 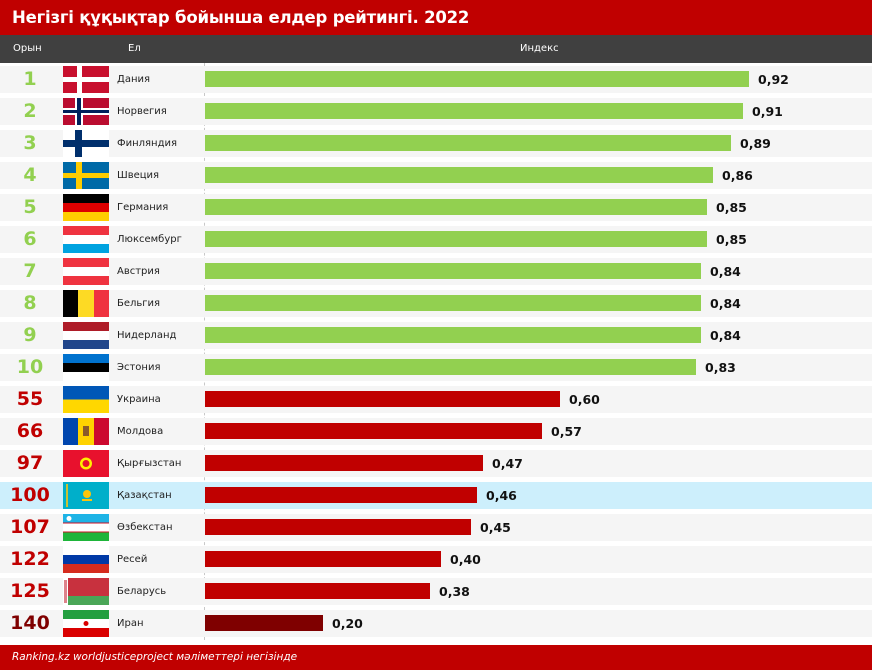 What do you see at coordinates (507, 463) in the screenshot?
I see `value-label: 0,47` at bounding box center [507, 463].